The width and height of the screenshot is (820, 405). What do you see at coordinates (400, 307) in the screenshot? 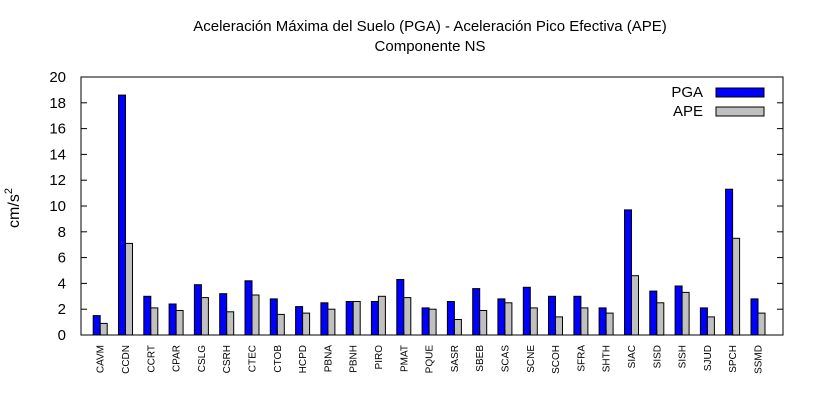
I see `bar-pga-pmat` at bounding box center [400, 307].